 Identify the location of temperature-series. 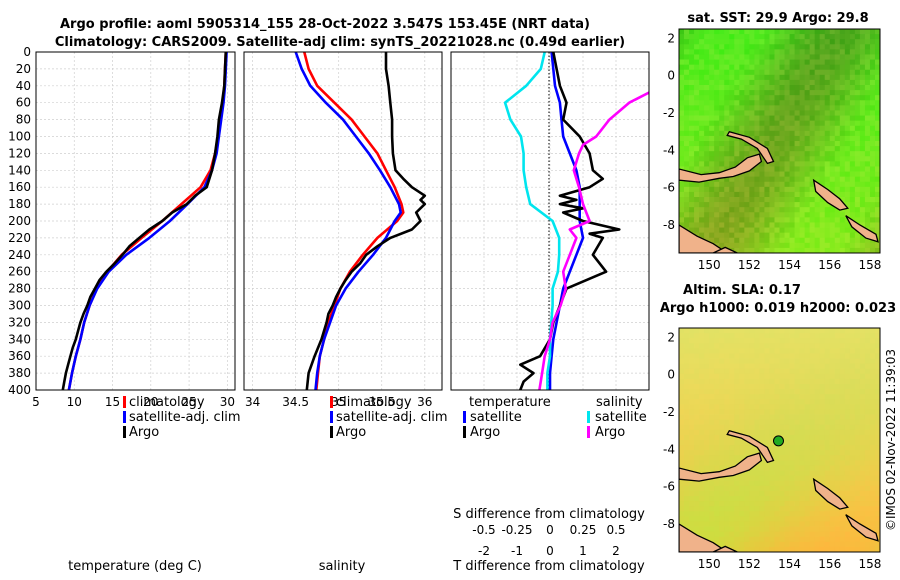
(144, 221).